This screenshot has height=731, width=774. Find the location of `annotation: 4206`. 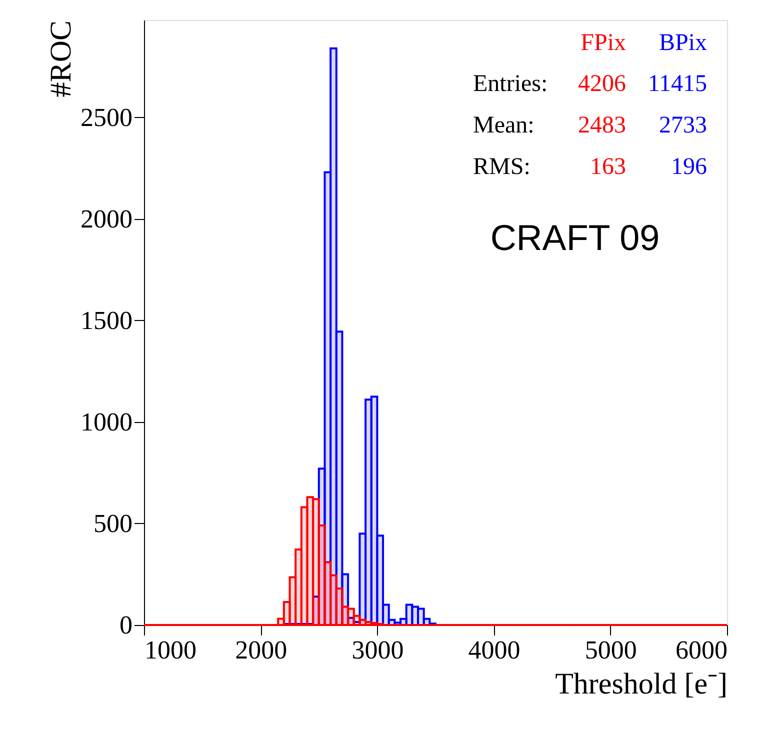

annotation: 4206 is located at coordinates (602, 84).